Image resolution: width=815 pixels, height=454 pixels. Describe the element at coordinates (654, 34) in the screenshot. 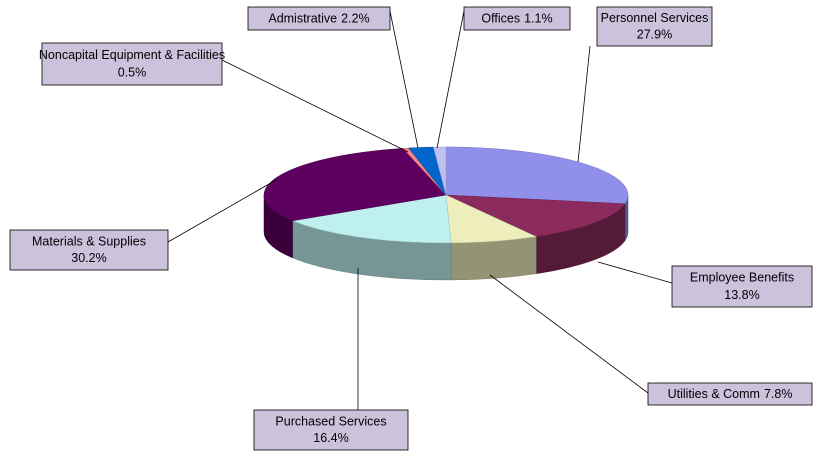

I see `value-label: 27.9%` at that location.